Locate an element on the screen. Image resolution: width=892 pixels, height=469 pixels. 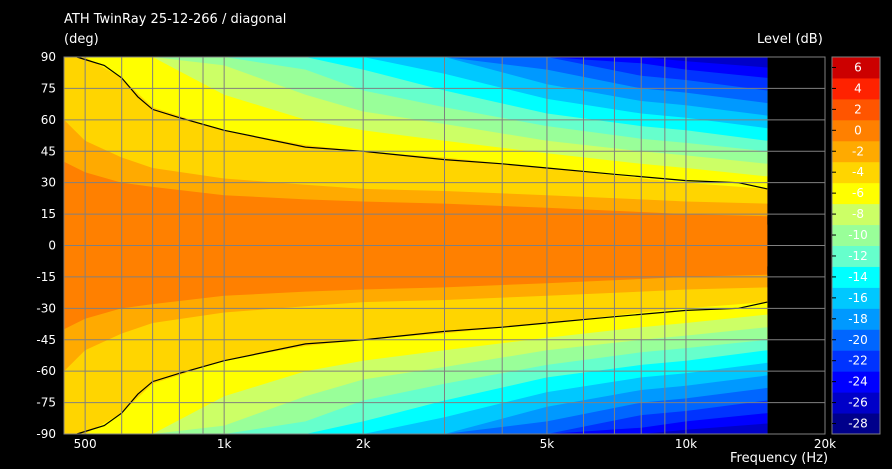
y-tick-label: 90 is located at coordinates (48, 57).